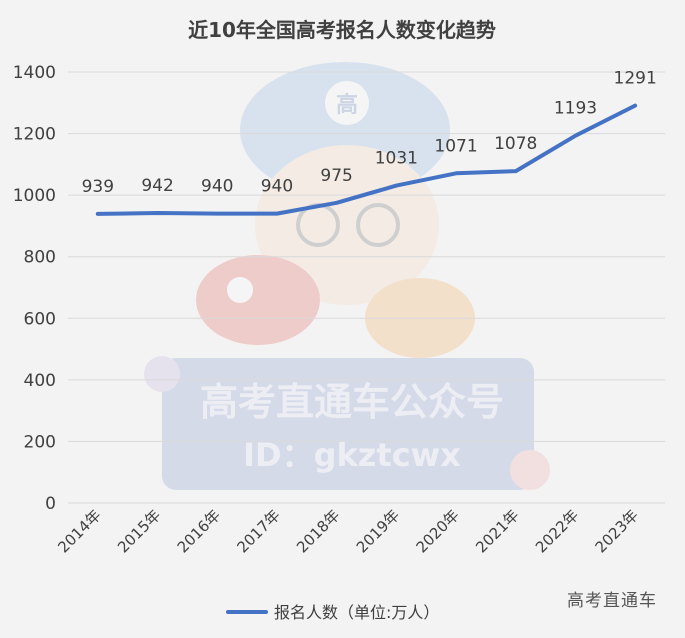  What do you see at coordinates (612, 601) in the screenshot?
I see `watermark-corner-text: 高考直通车` at bounding box center [612, 601].